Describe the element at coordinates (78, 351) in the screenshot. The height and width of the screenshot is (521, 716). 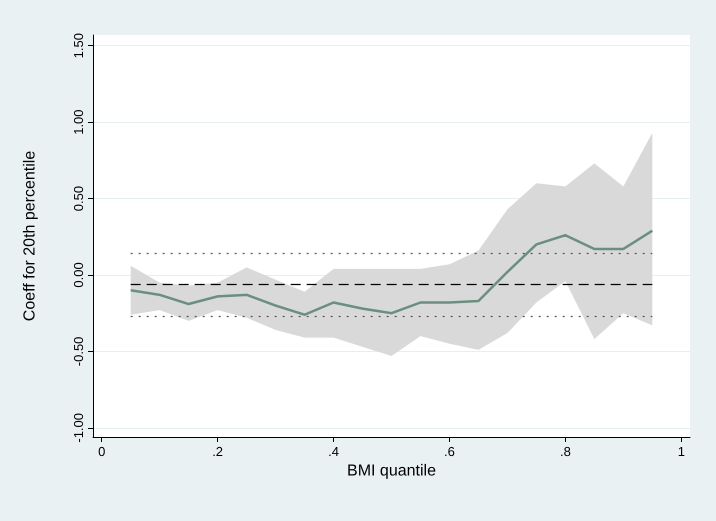
I see `y-tick-label: -0.50` at that location.